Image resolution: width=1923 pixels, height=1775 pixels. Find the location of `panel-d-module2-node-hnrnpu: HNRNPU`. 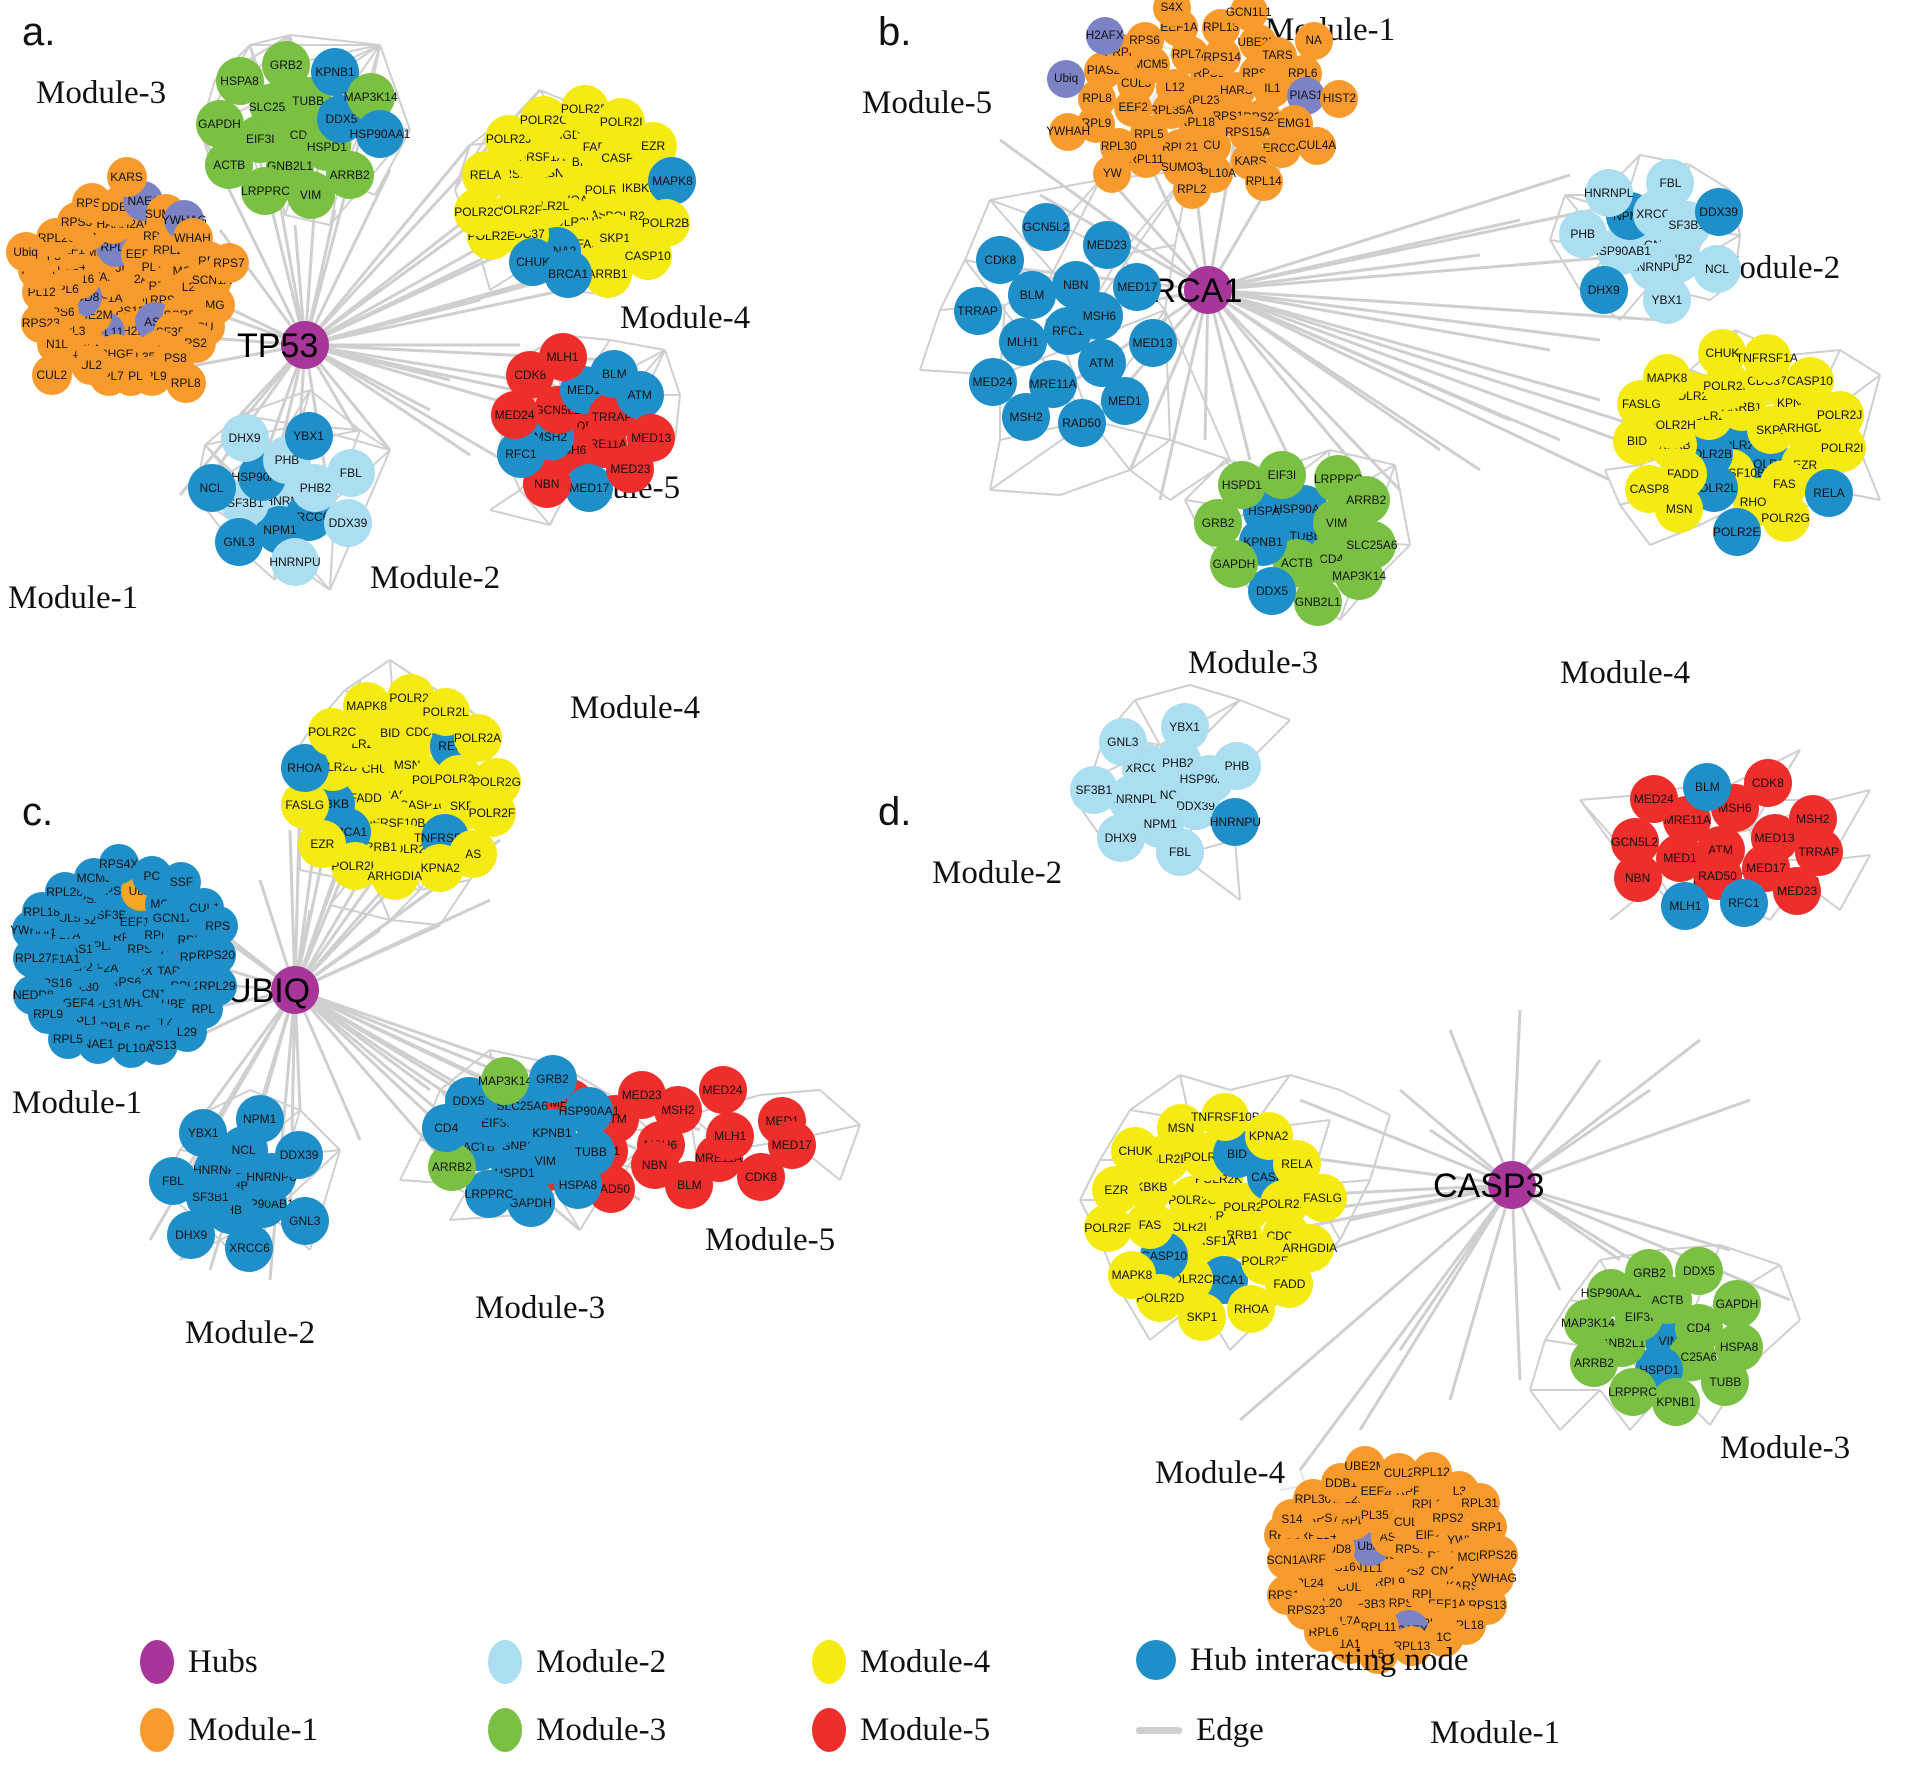

panel-d-module2-node-hnrnpu: HNRNPU is located at coordinates (1235, 822).